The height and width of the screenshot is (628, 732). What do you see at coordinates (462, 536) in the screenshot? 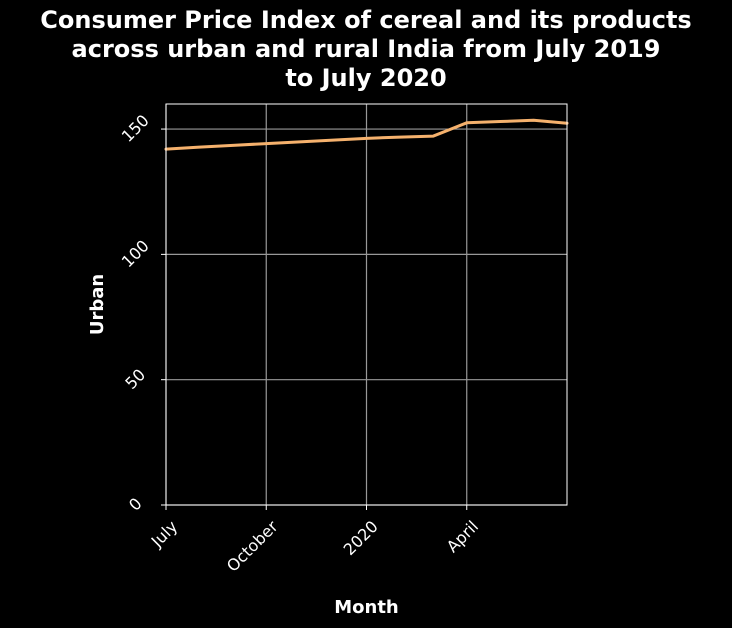
I see `x-tick-label: April` at bounding box center [462, 536].